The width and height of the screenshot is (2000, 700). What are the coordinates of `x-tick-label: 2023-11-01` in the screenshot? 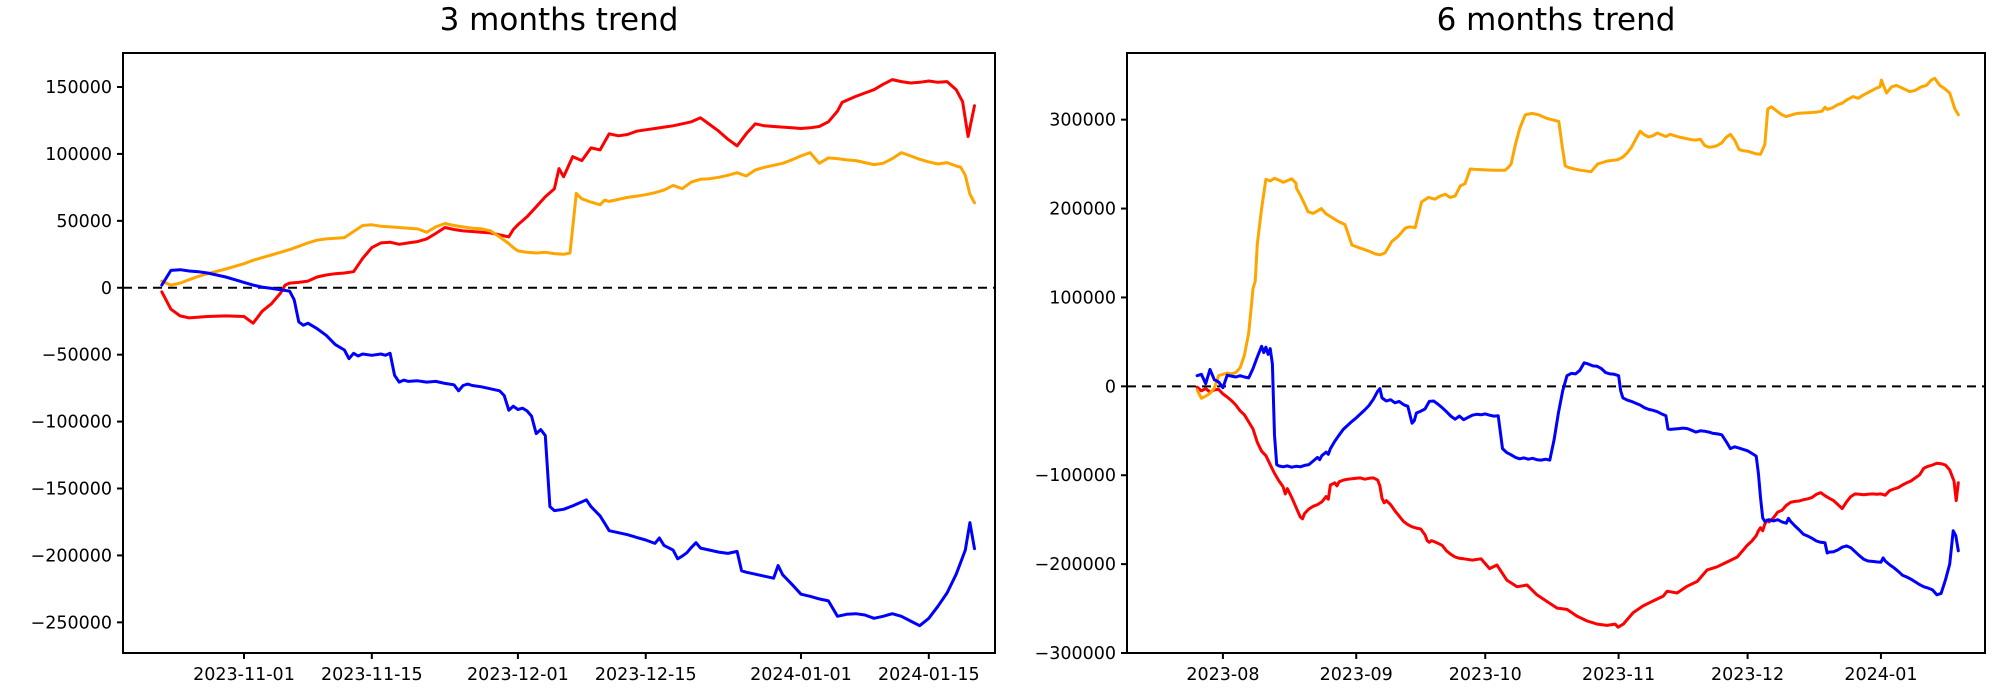 It's located at (244, 675).